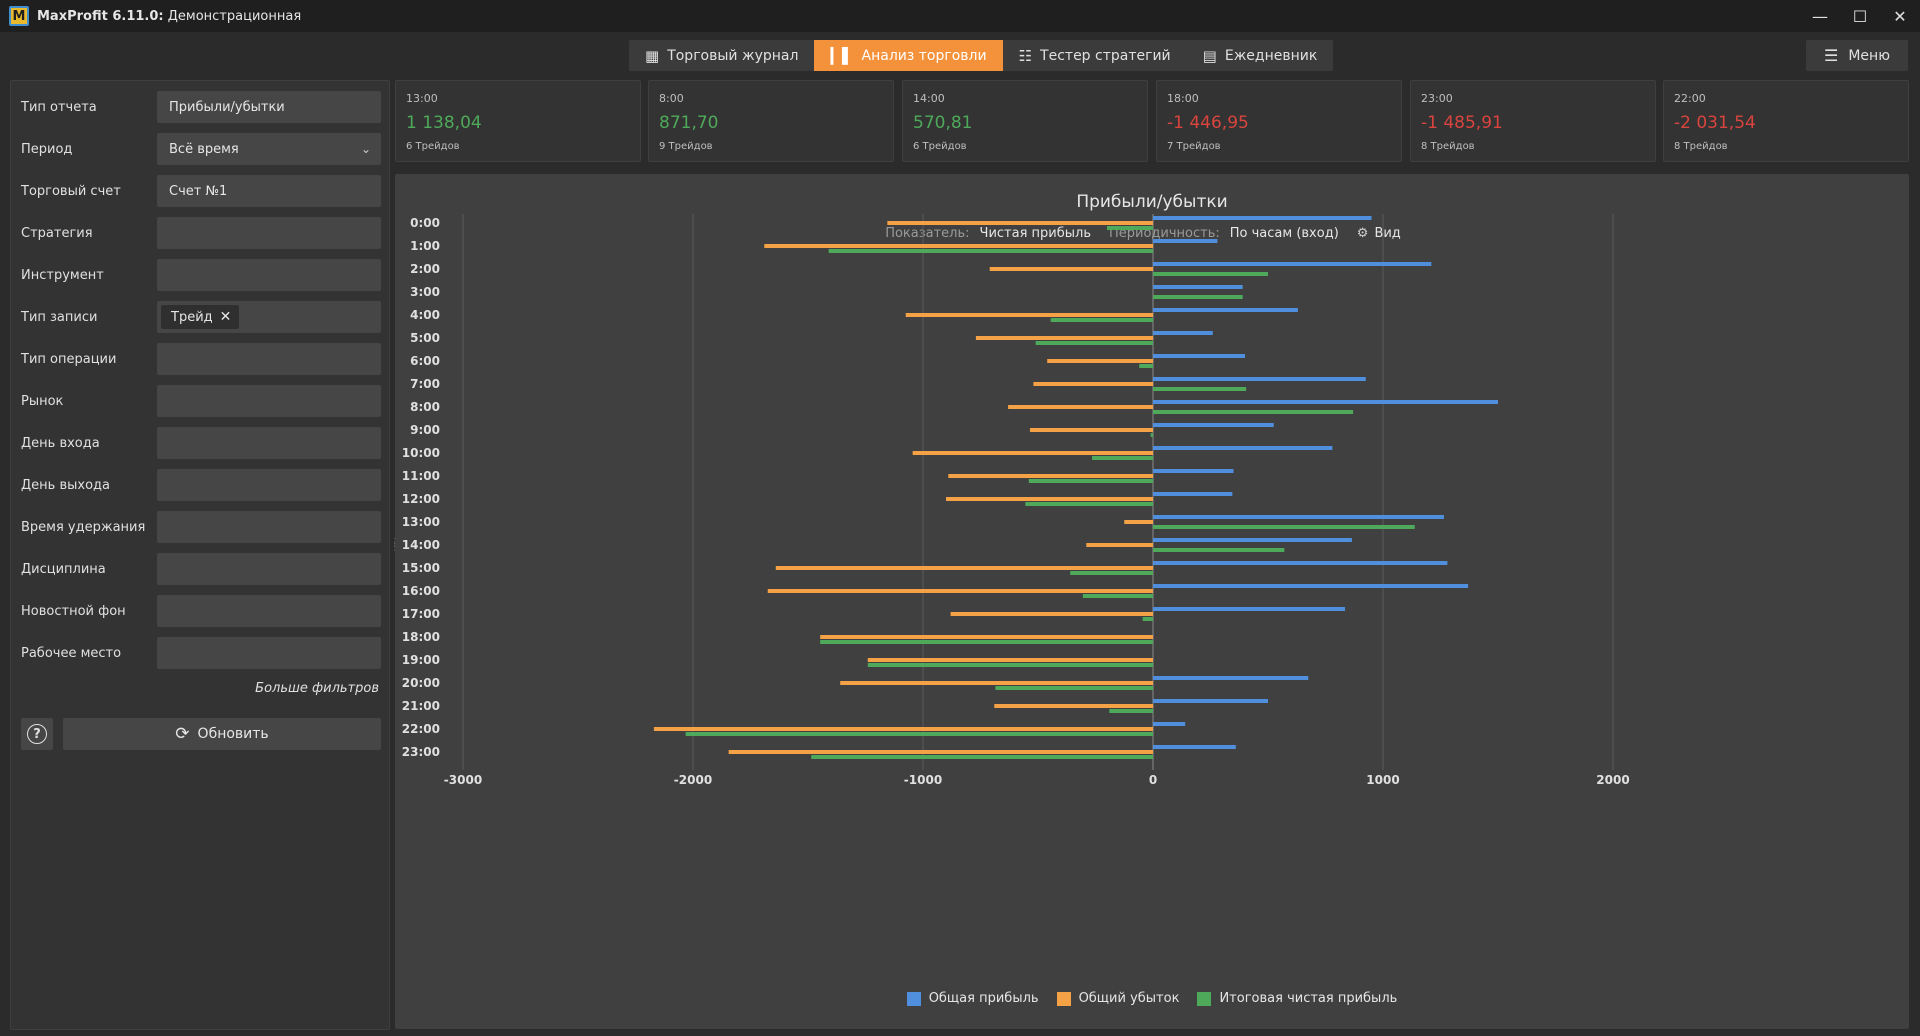 The image size is (1920, 1036). Describe the element at coordinates (73, 611) in the screenshot. I see `filter-label: Новостной фон` at that location.